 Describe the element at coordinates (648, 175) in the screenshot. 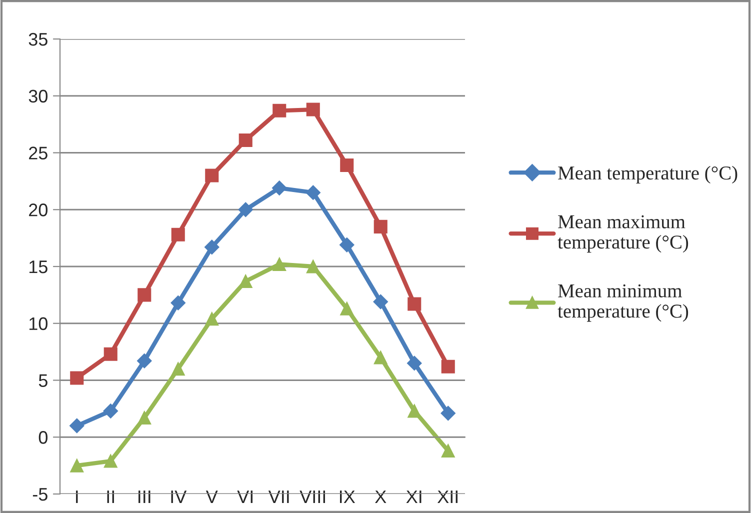

I see `legend-label: Mean temperature (°C)` at that location.